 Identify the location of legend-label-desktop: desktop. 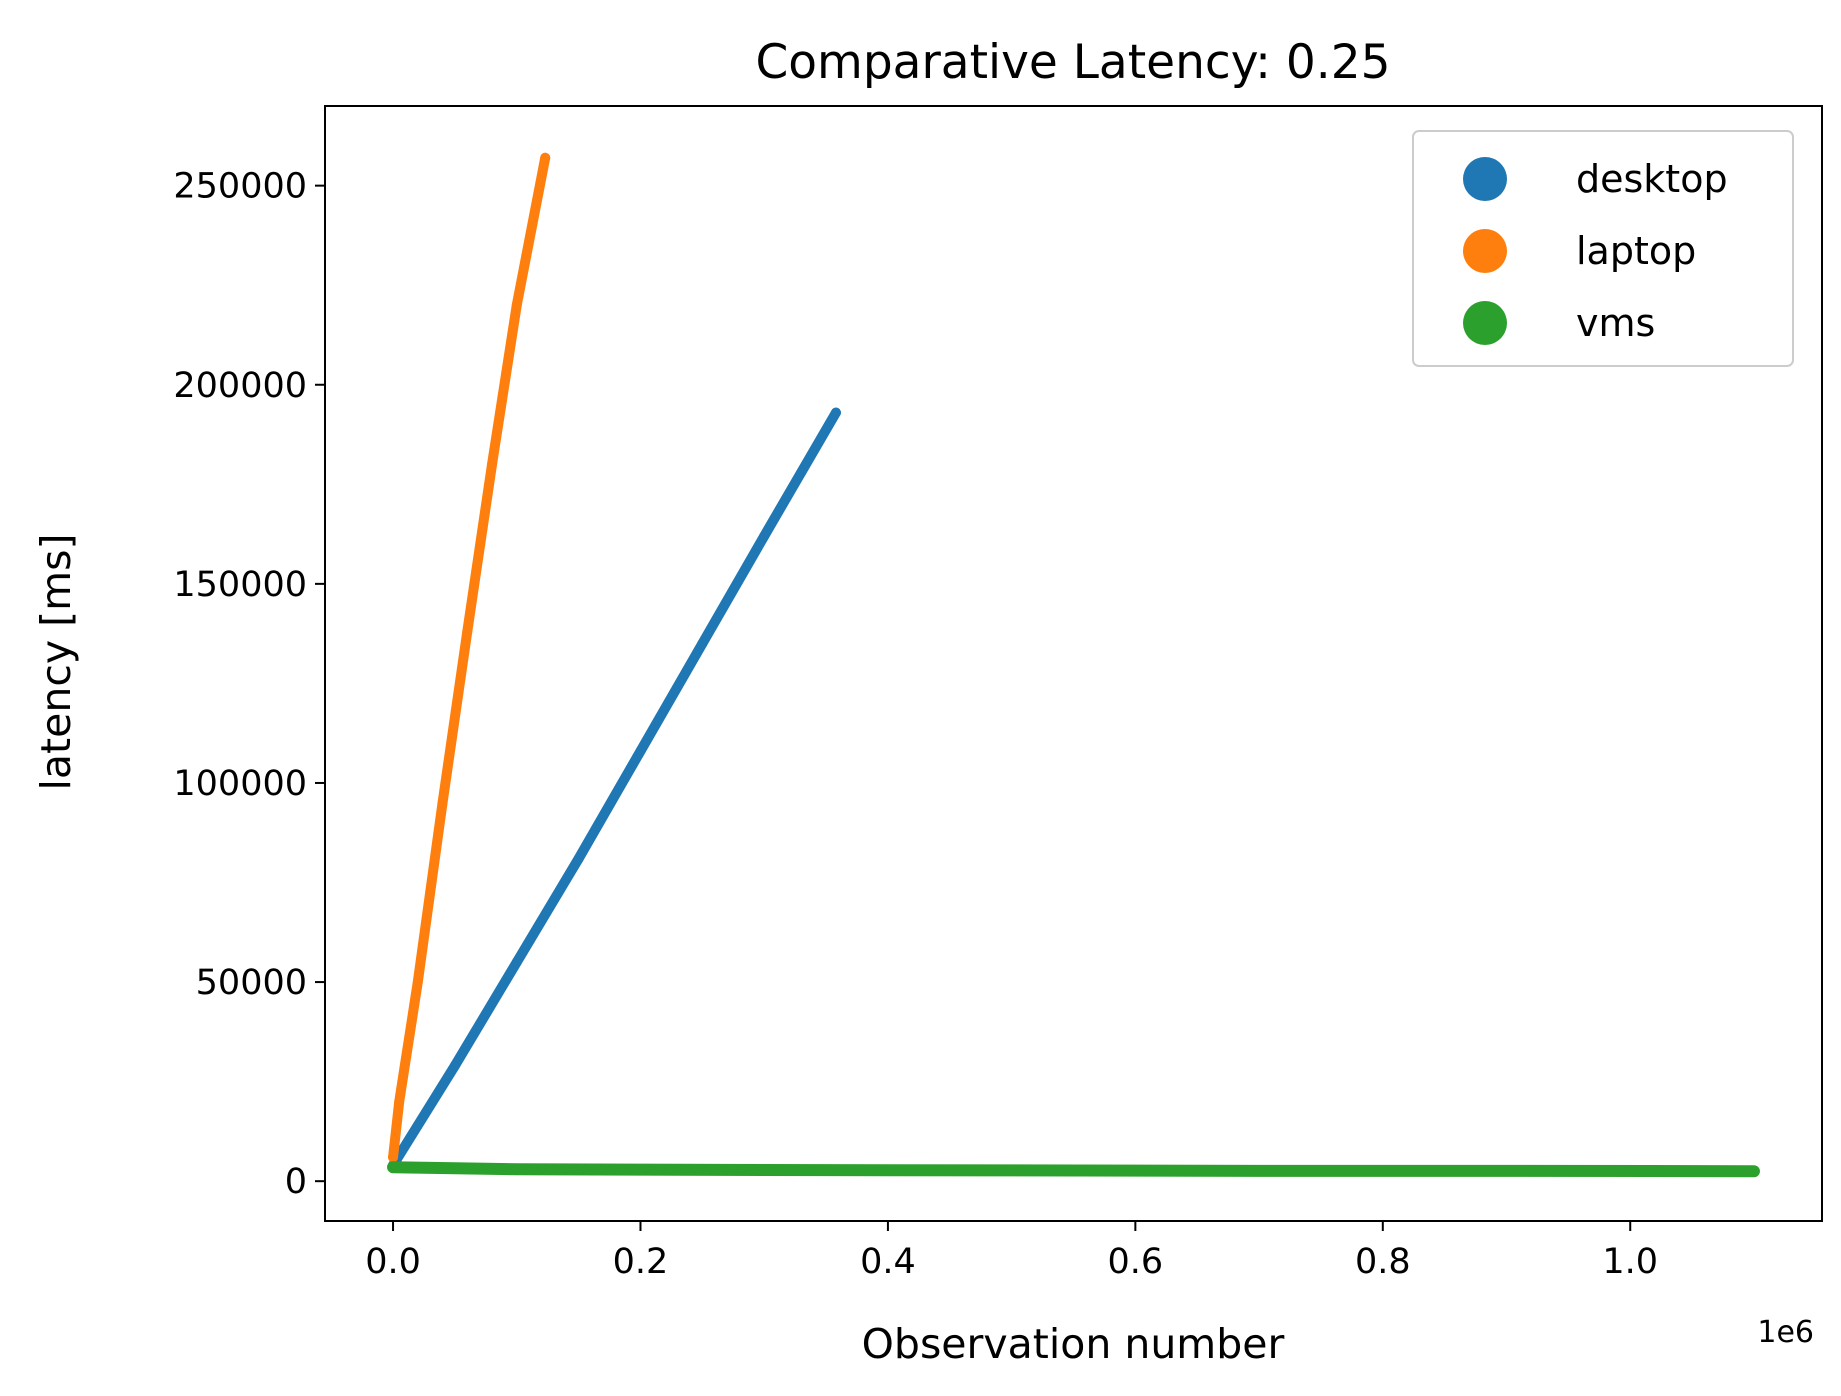
(1652, 179).